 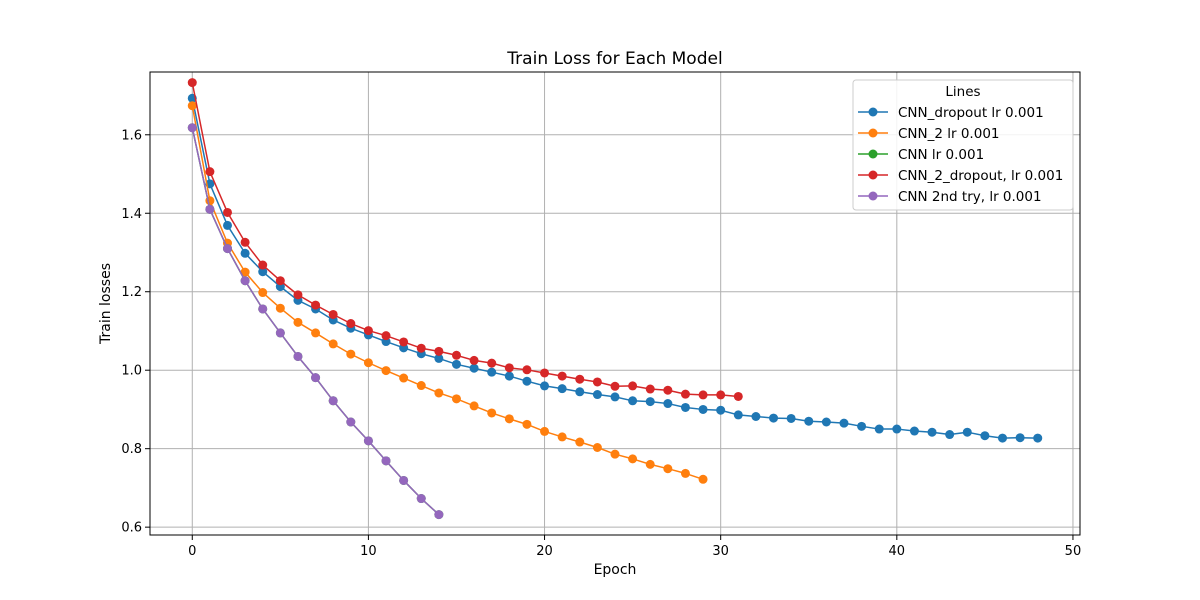 I want to click on legend-title: Lines, so click(x=962, y=92).